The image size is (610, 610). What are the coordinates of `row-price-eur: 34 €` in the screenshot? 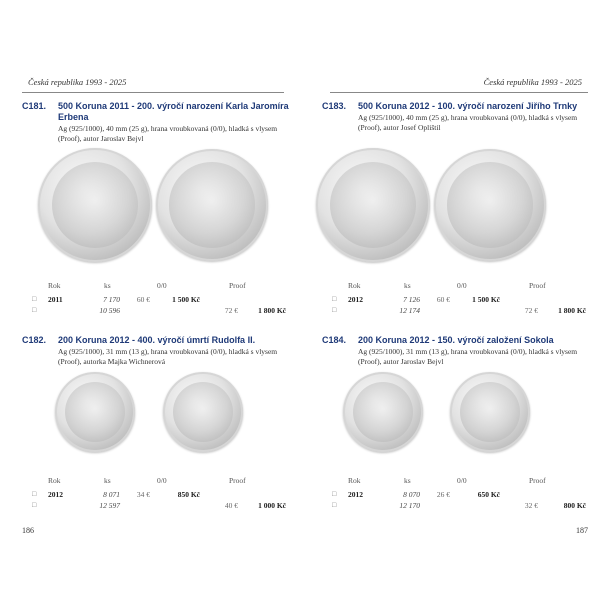 It's located at (143, 494).